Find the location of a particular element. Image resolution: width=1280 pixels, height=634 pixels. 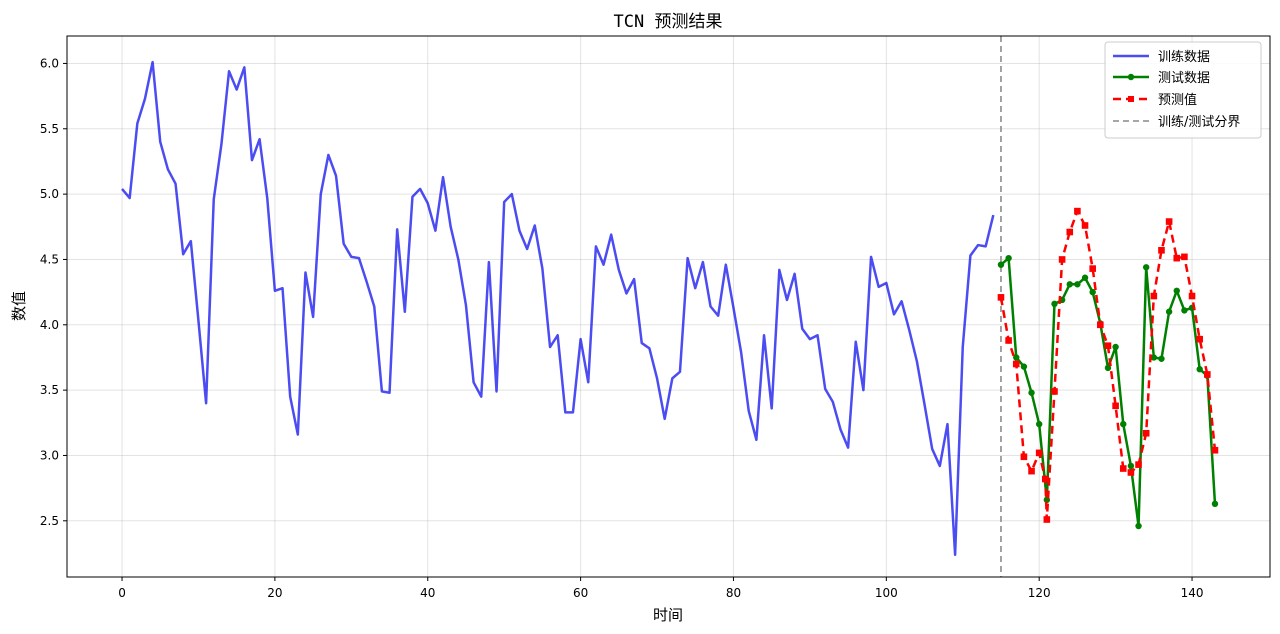

x-tick-label: 120 is located at coordinates (1039, 593).